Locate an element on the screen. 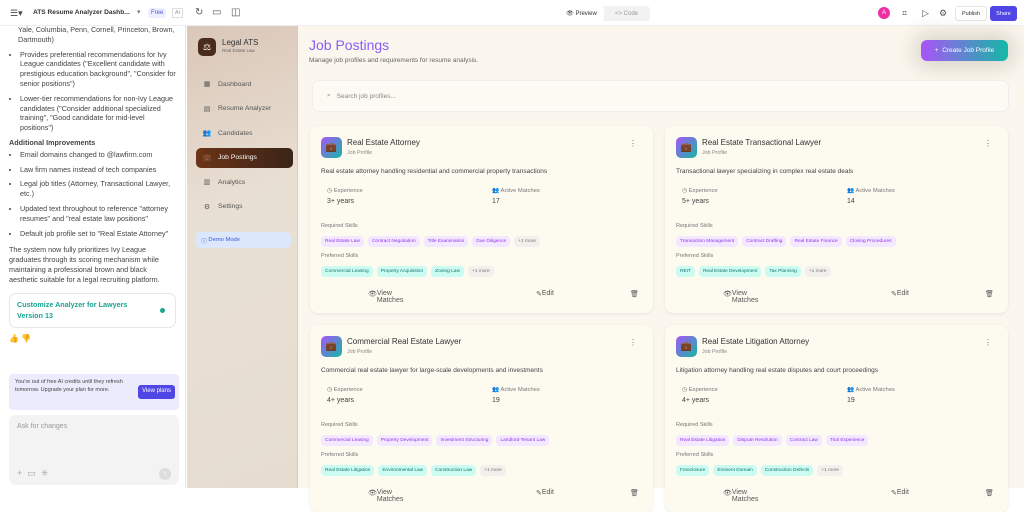  skill-tag: Eminent Domain is located at coordinates (735, 470).